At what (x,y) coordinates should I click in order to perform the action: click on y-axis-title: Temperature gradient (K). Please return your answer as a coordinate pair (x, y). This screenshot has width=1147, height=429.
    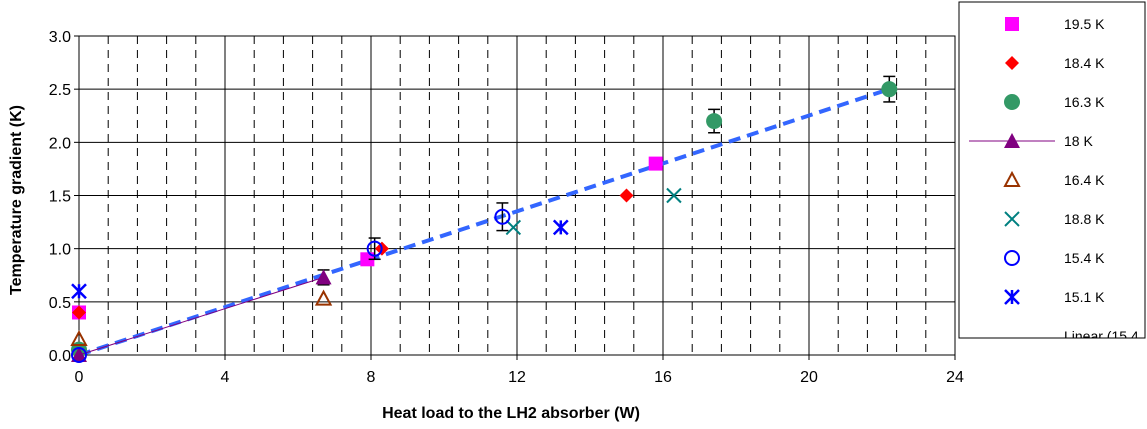
    Looking at the image, I should click on (16, 200).